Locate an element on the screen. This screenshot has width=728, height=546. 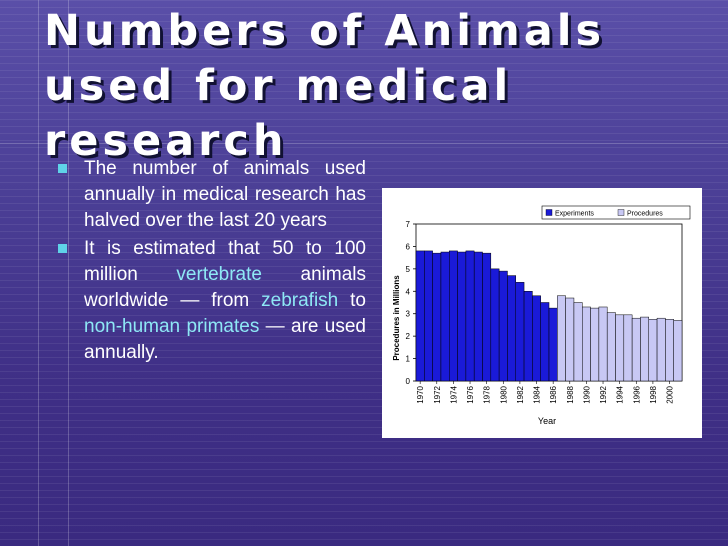
bullet-text: It is estimated that 50 to 100 million is located at coordinates (225, 261).